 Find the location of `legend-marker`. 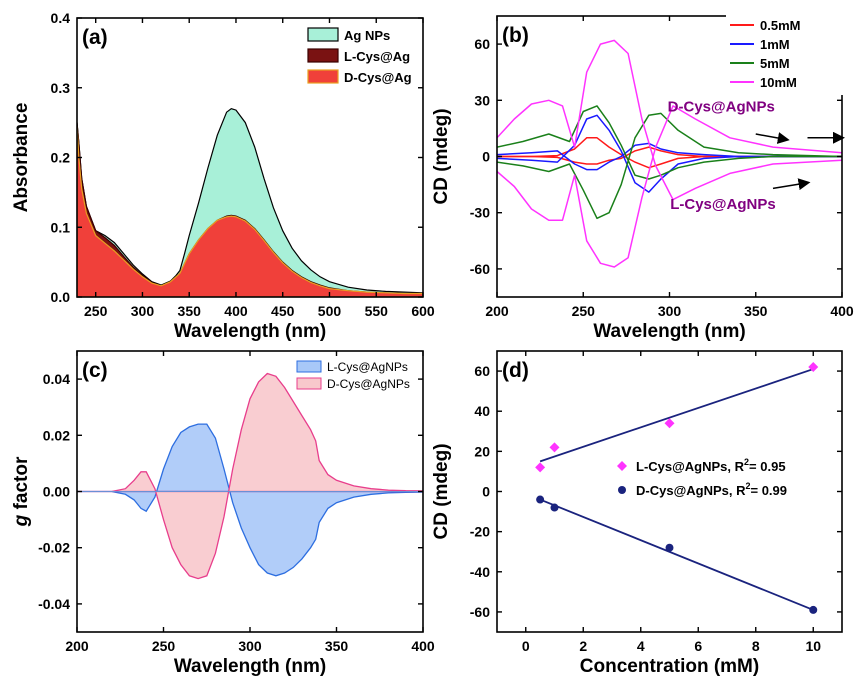

legend-marker is located at coordinates (622, 466).